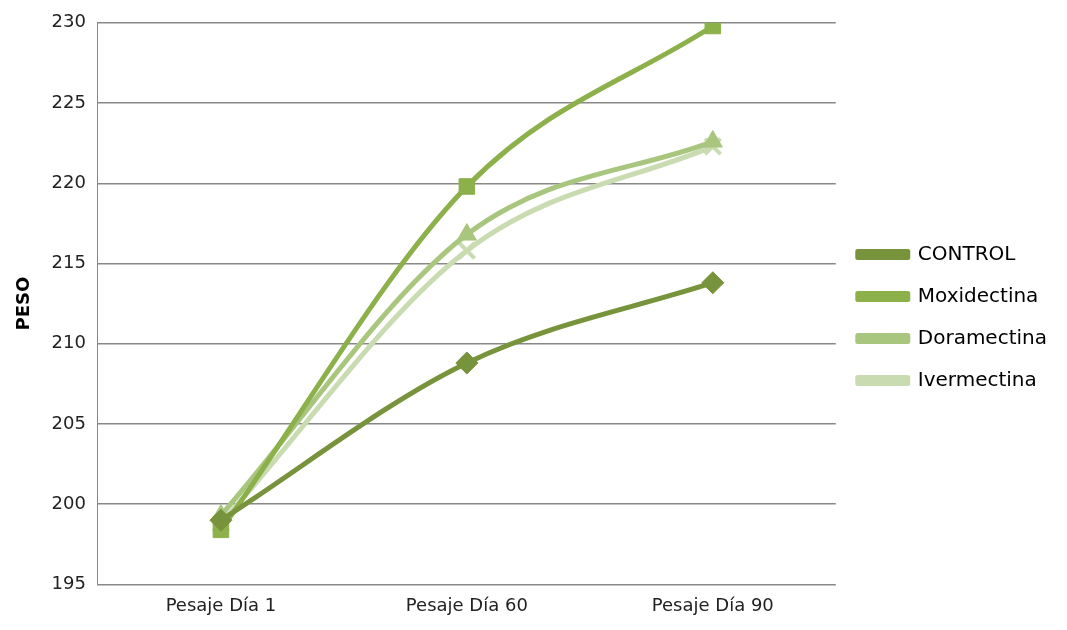  Describe the element at coordinates (221, 604) in the screenshot. I see `x-tick-label: Pesaje Día 1` at that location.